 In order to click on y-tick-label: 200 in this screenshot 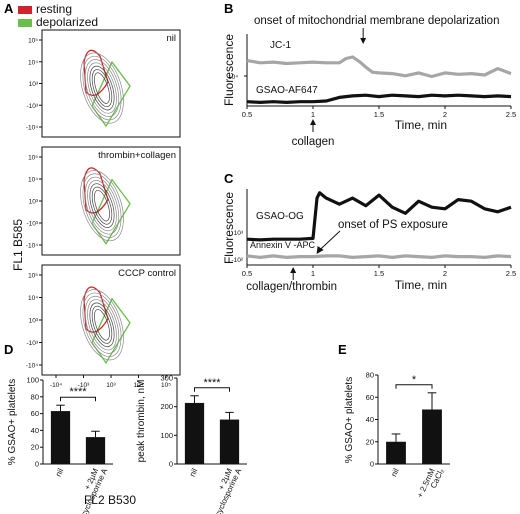, I will do `click(166, 406)`.